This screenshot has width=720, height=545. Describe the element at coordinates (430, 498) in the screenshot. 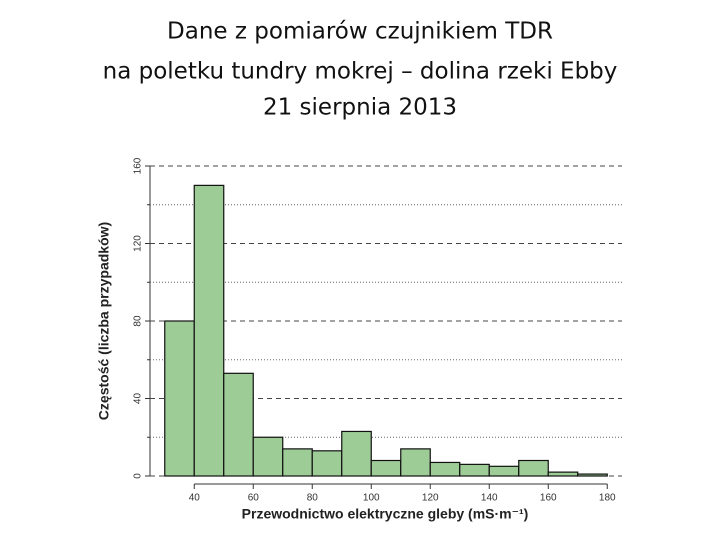

I see `x-tick-label: 120` at that location.